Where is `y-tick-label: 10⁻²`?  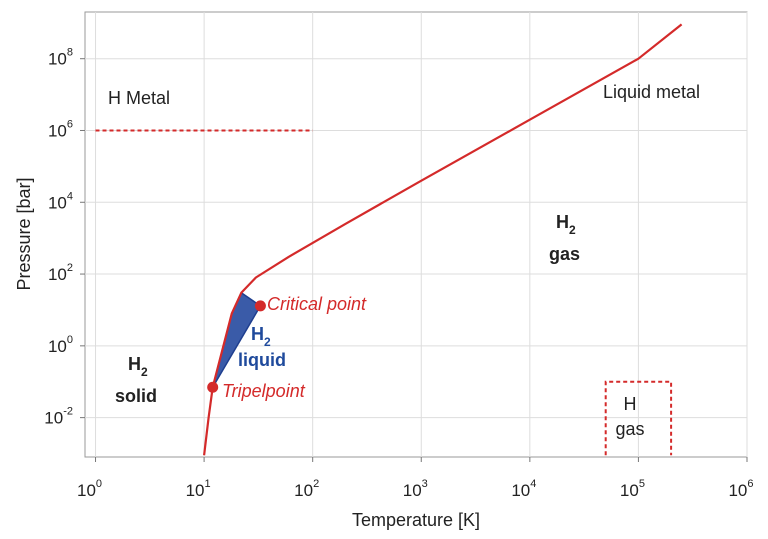 y-tick-label: 10⁻² is located at coordinates (58, 417).